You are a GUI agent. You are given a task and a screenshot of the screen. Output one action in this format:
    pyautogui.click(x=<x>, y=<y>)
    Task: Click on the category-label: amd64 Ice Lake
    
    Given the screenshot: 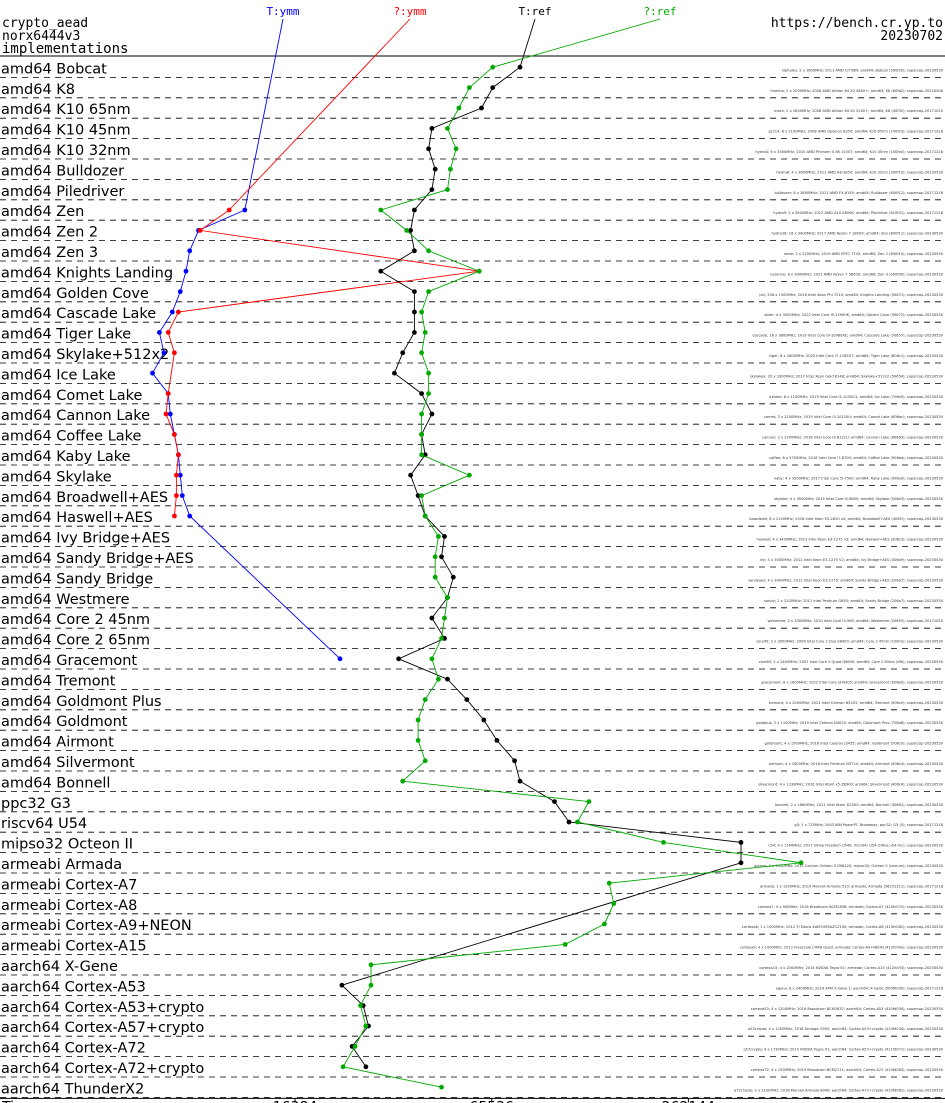 What is the action you would take?
    pyautogui.click(x=58, y=375)
    